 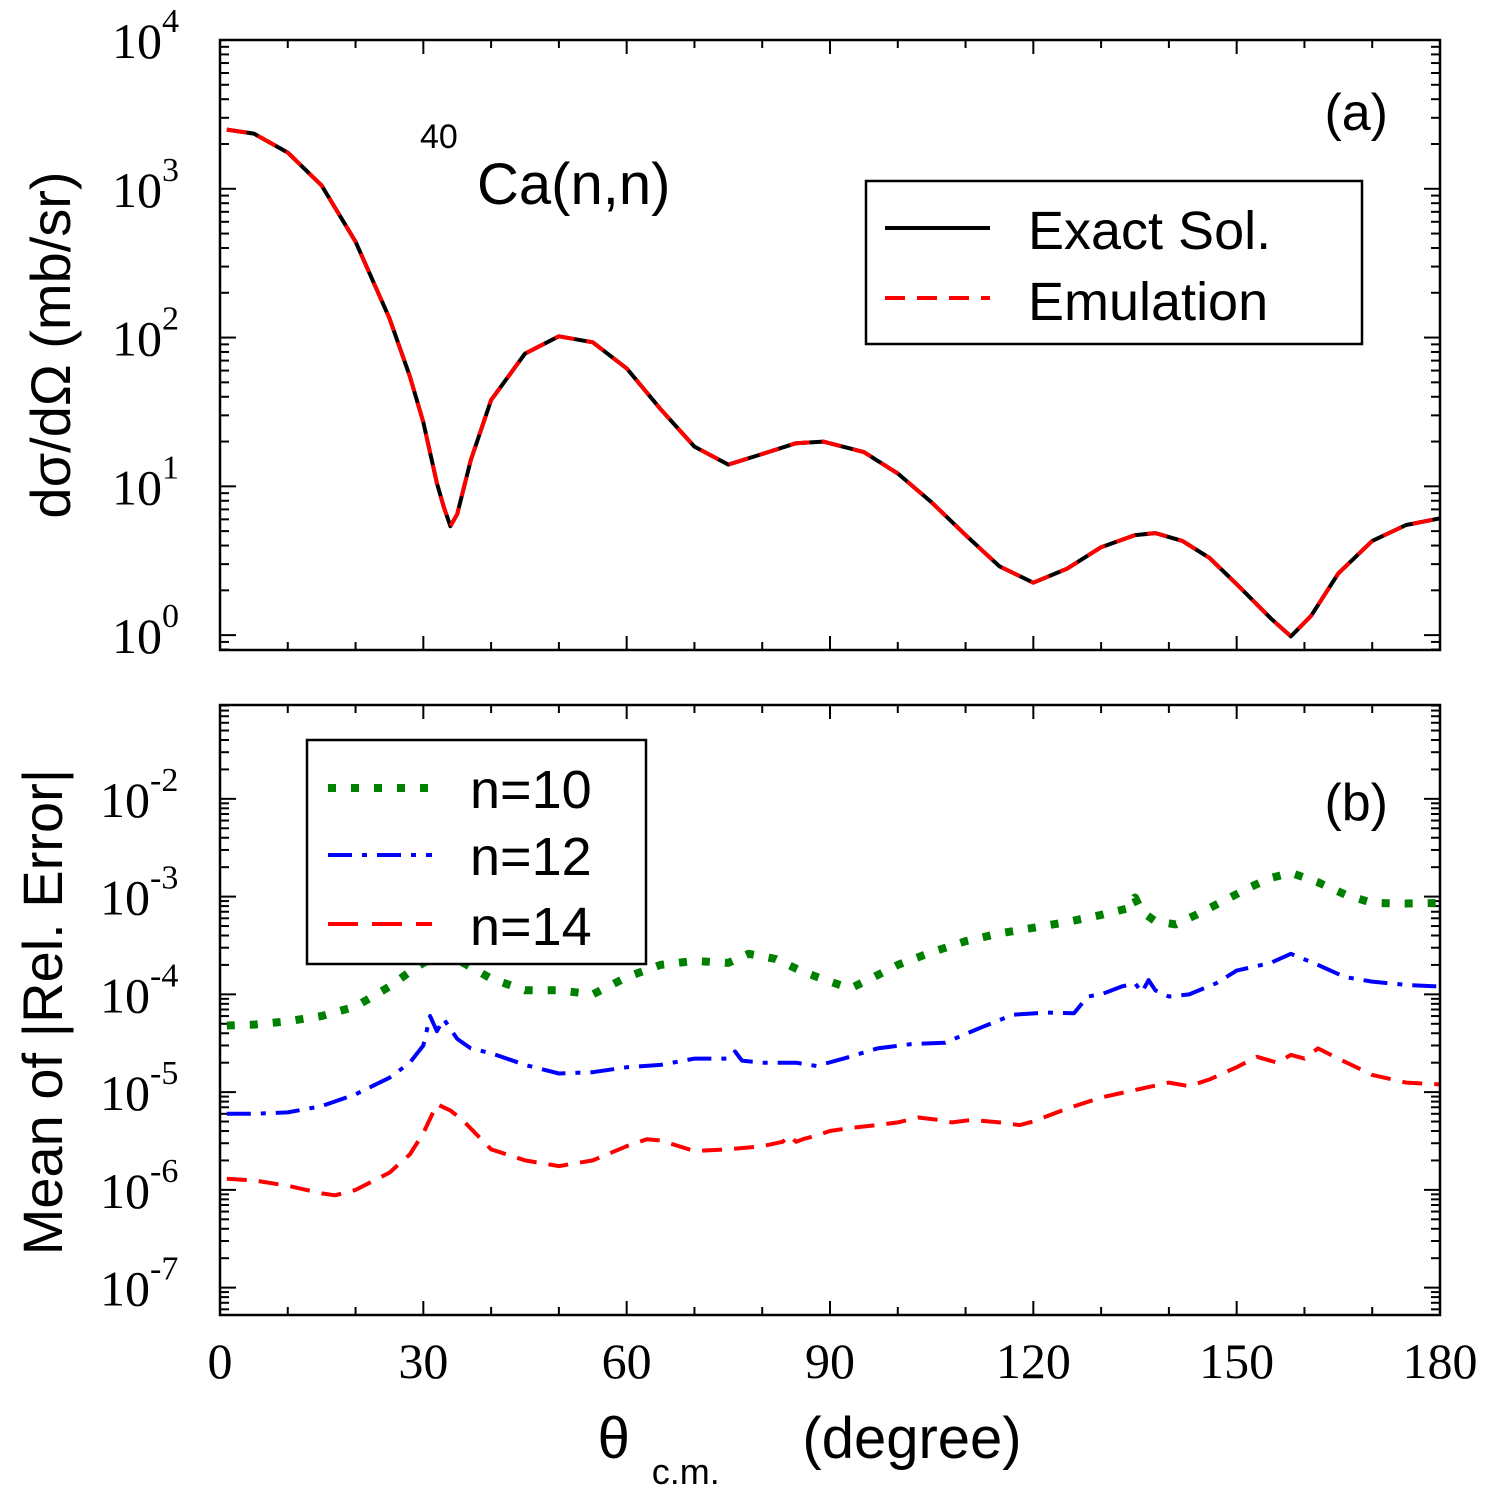 I want to click on panel-b-ytick-label: 10⁻⁷, so click(x=139, y=1284).